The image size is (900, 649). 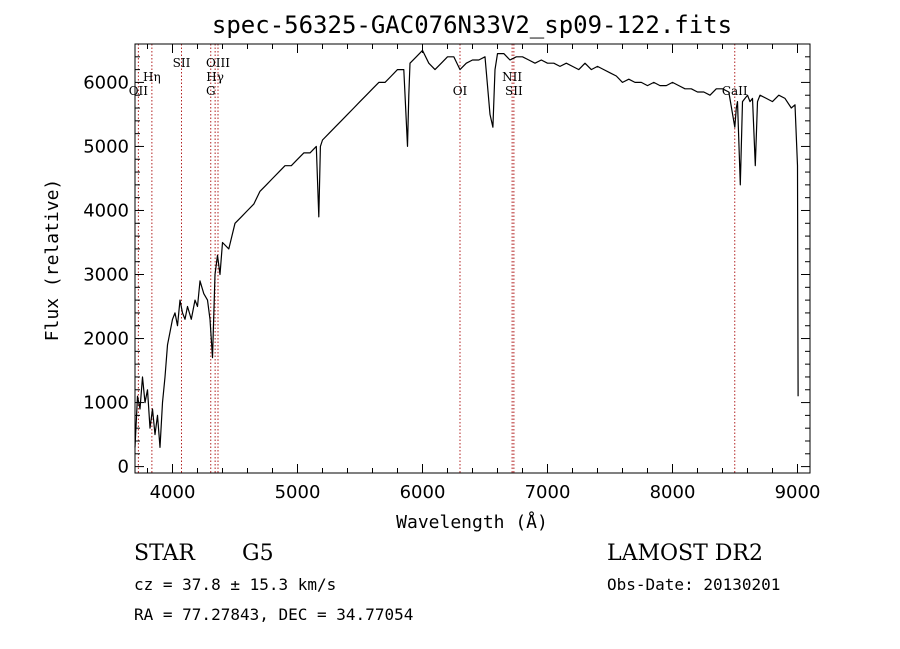 I want to click on line-label-4-0: Hγ, so click(x=215, y=77).